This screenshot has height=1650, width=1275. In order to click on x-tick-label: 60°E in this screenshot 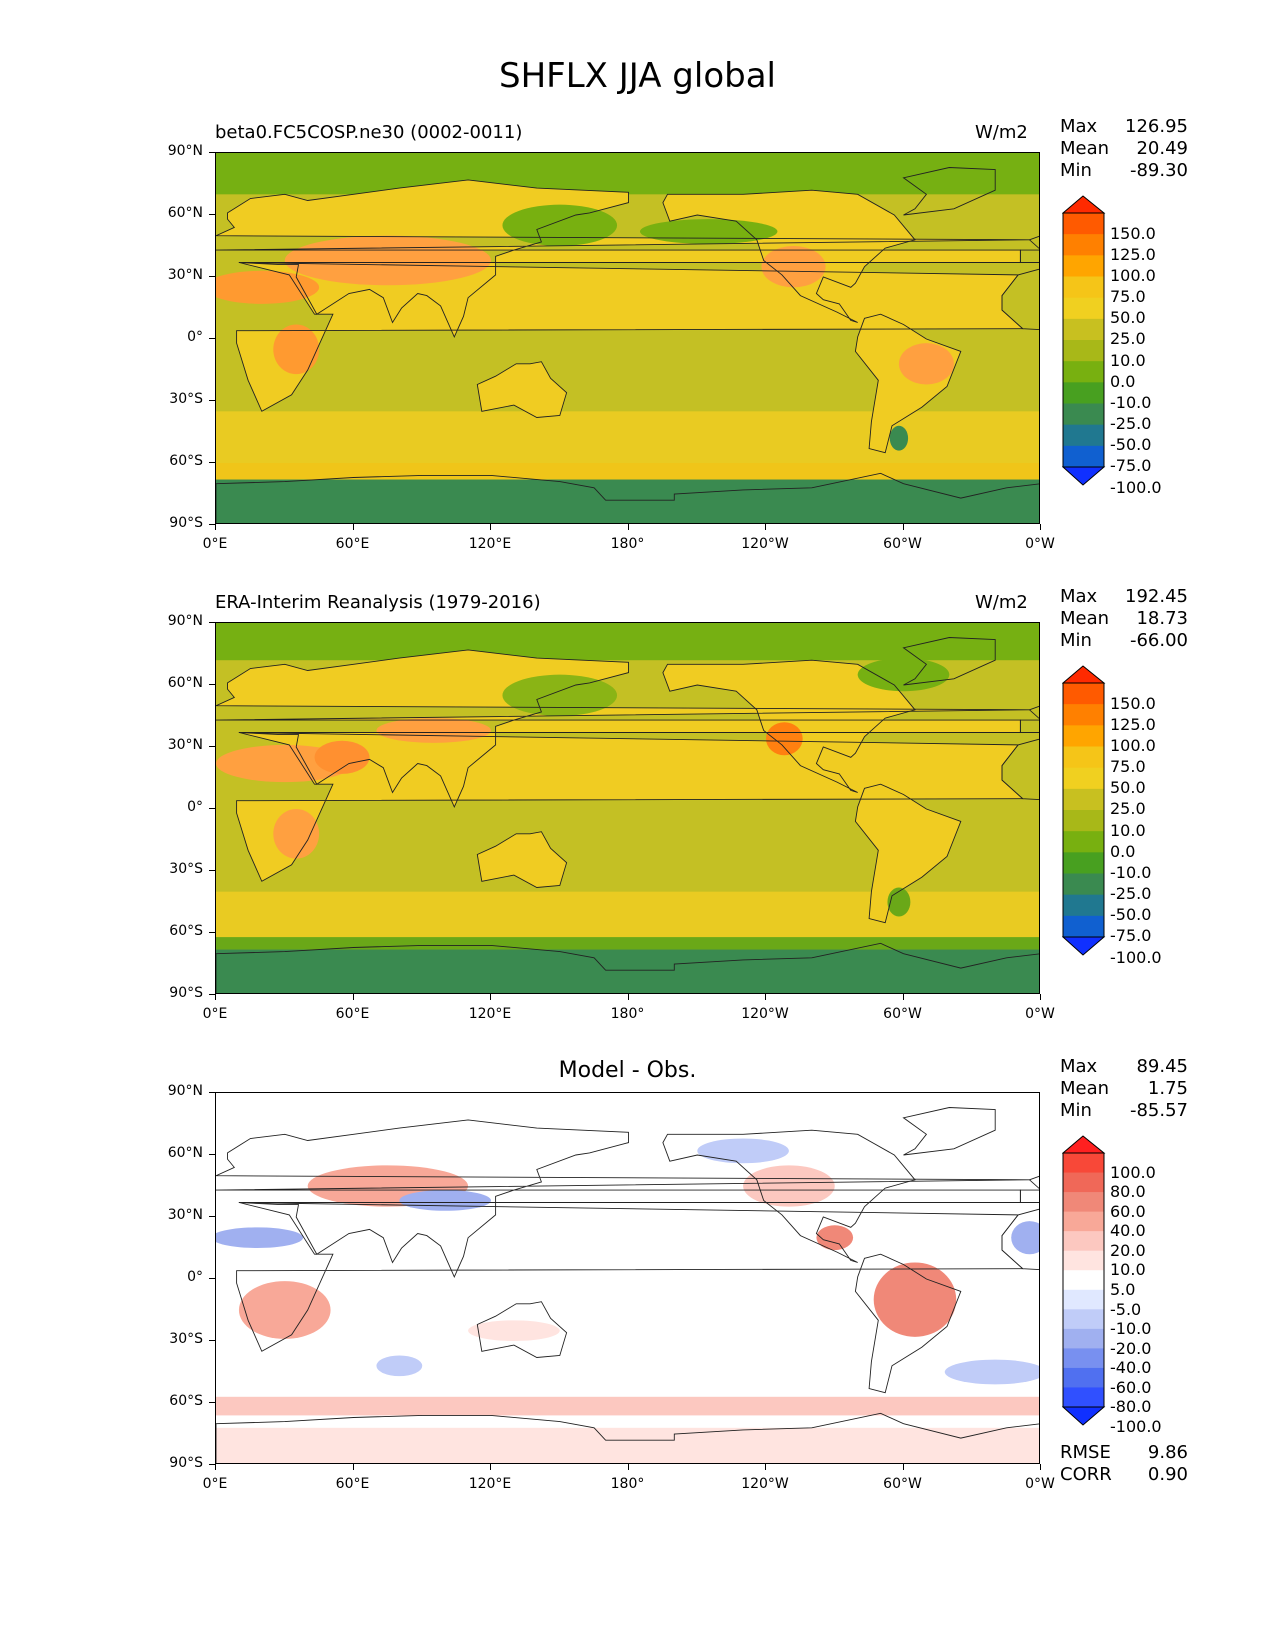, I will do `click(352, 1014)`.